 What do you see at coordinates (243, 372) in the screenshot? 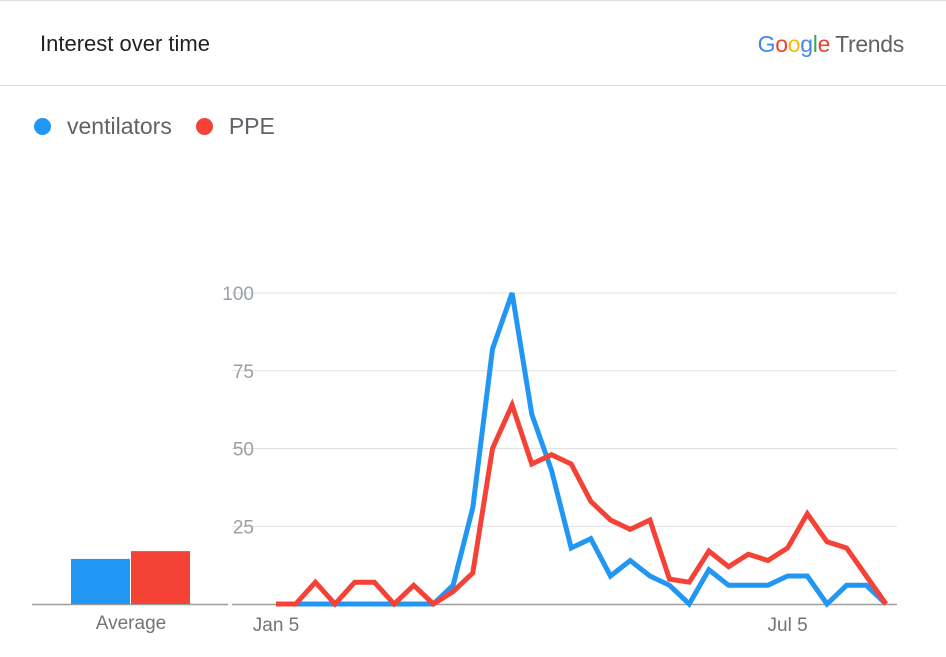
I see `y-tick-label-75: 75` at bounding box center [243, 372].